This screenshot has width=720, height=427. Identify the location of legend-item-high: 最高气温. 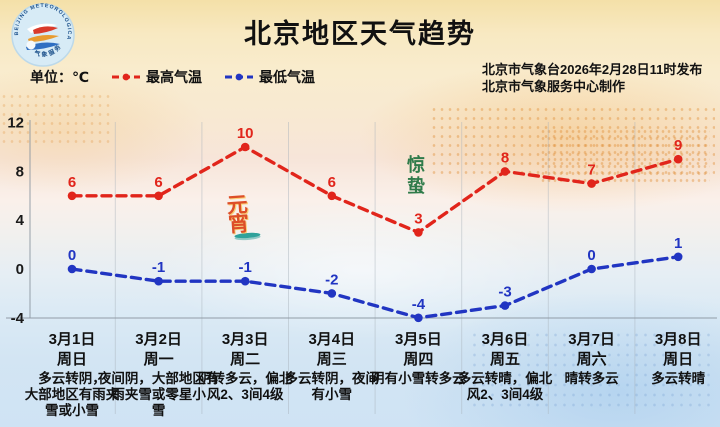
(156, 77).